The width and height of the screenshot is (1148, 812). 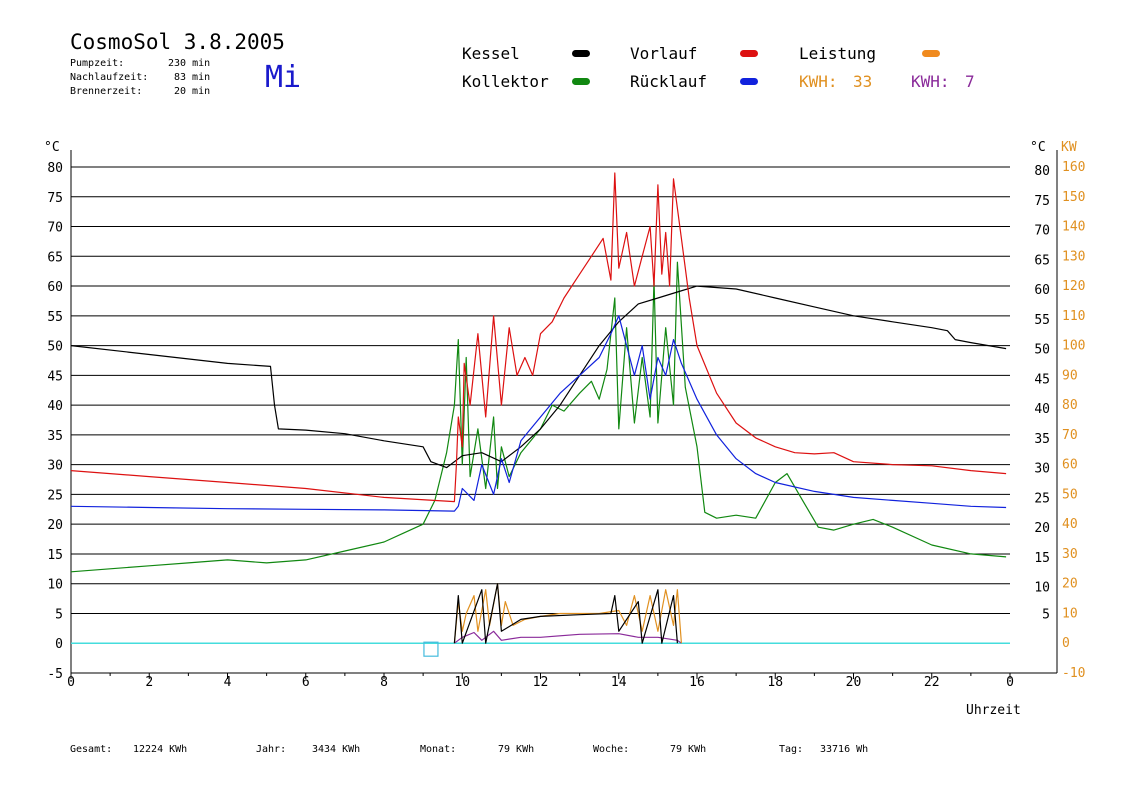 What do you see at coordinates (55, 555) in the screenshot?
I see `y-tick-label-left: 15` at bounding box center [55, 555].